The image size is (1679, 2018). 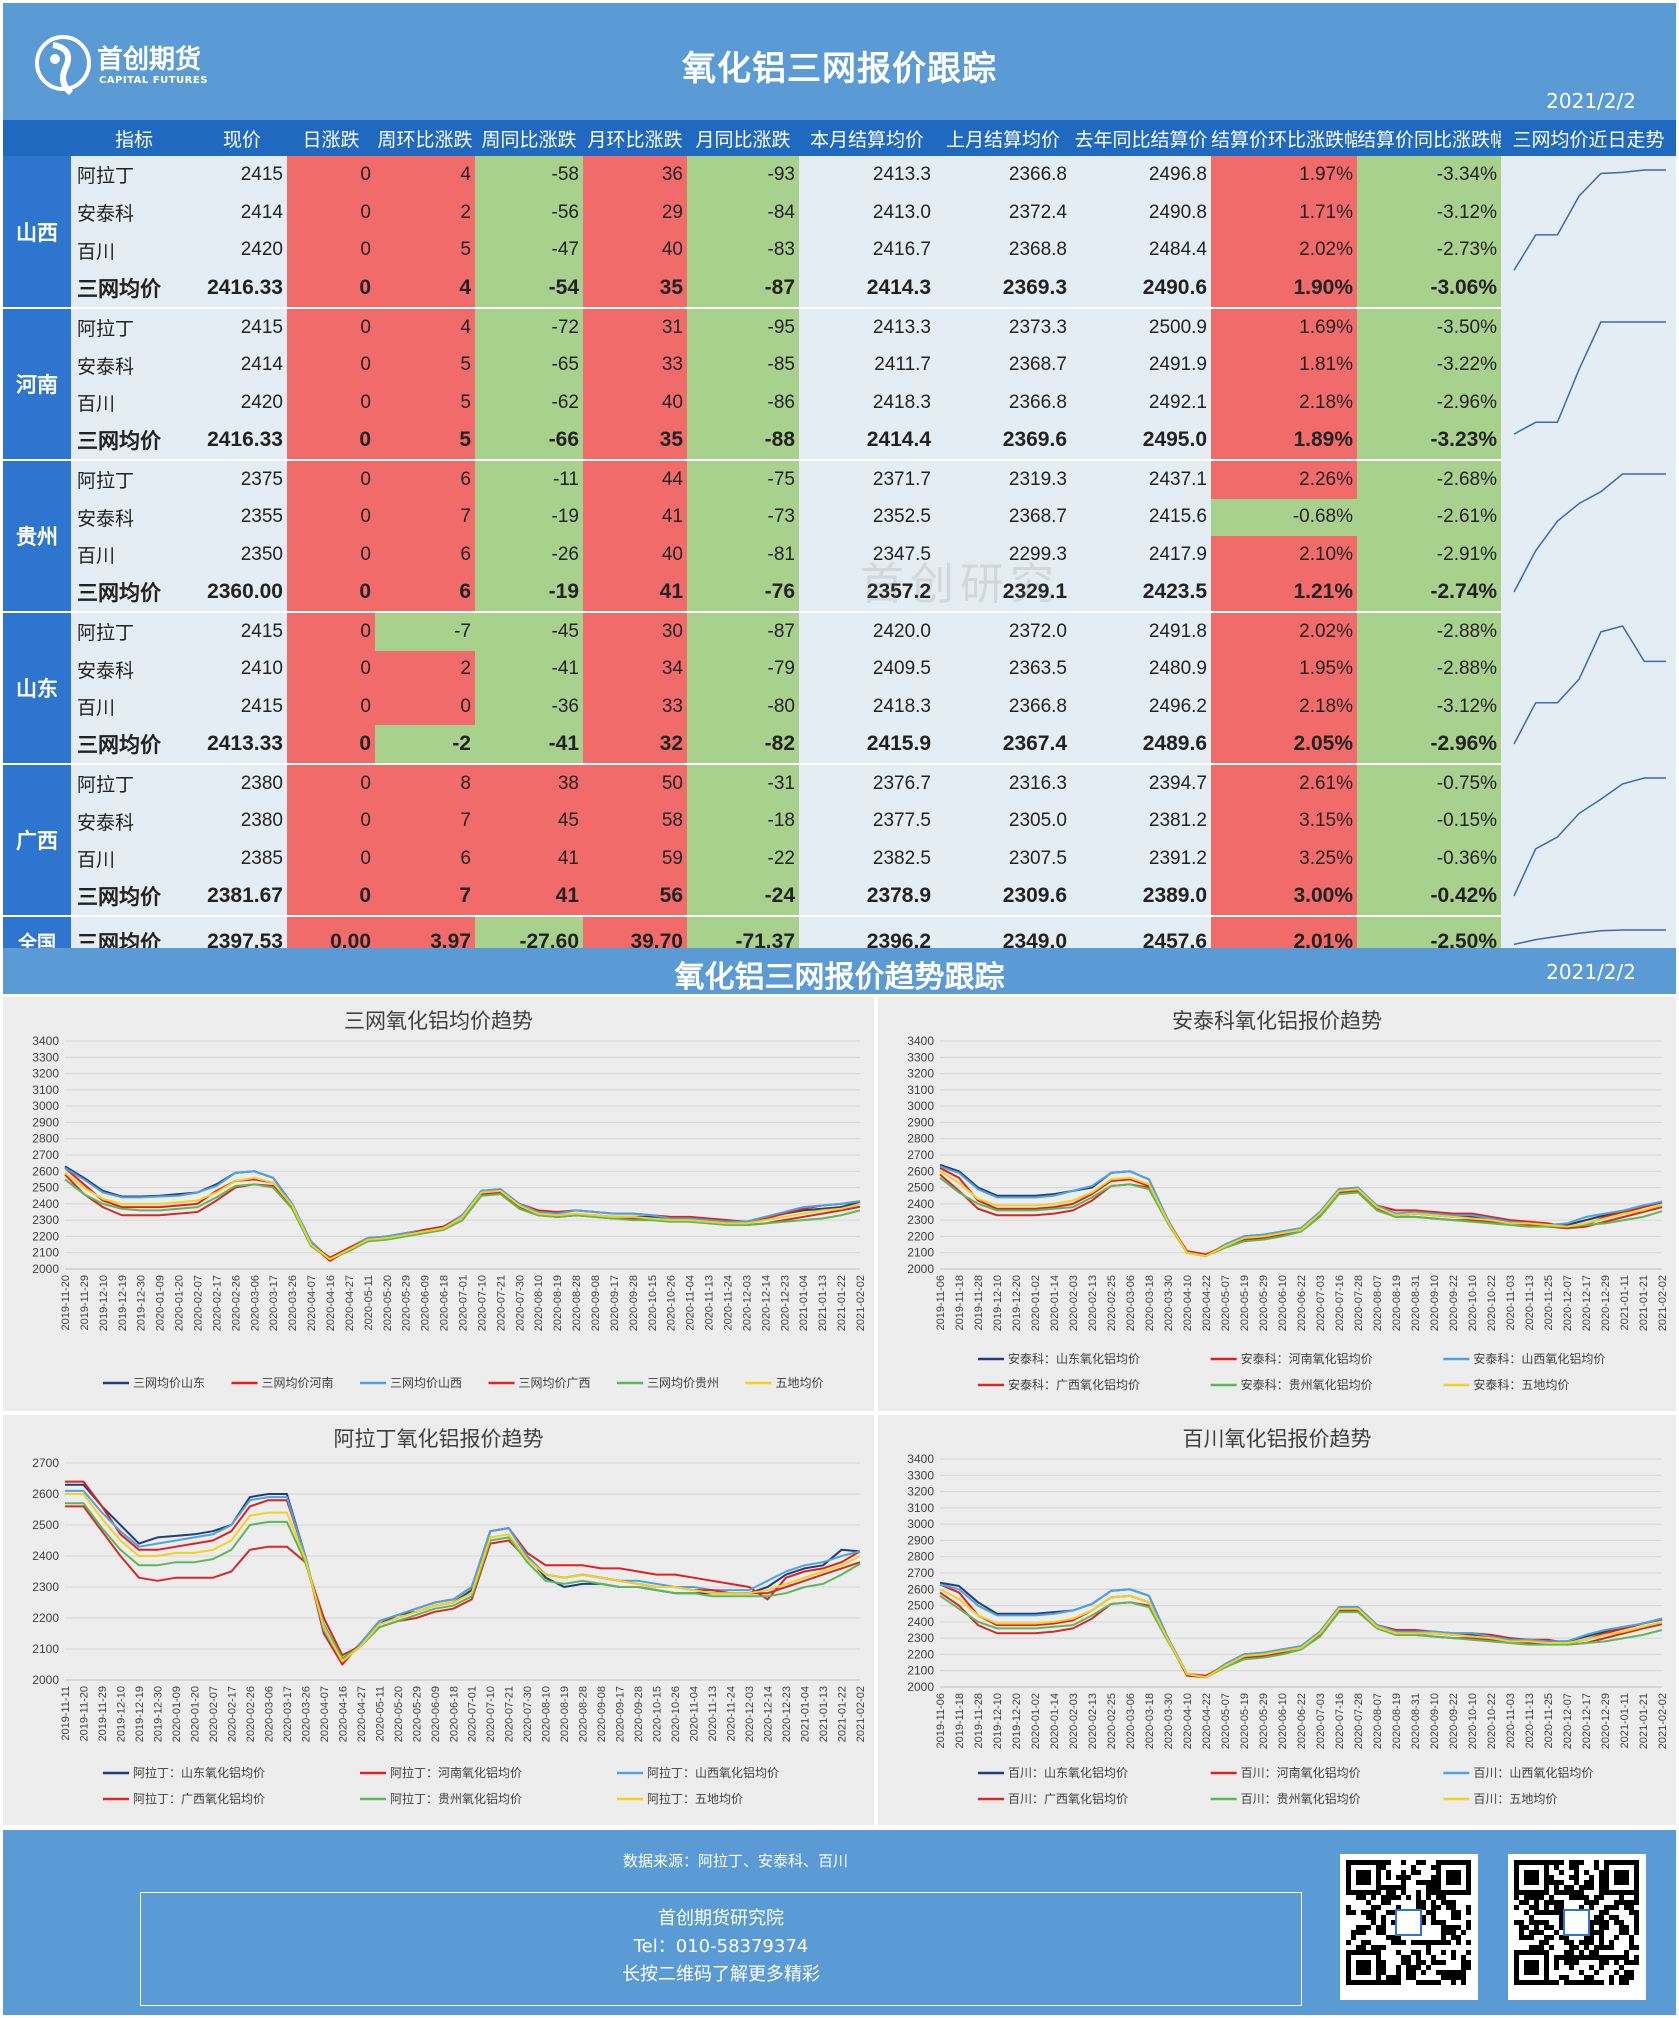 I want to click on y-tick-label: 3100, so click(x=920, y=1508).